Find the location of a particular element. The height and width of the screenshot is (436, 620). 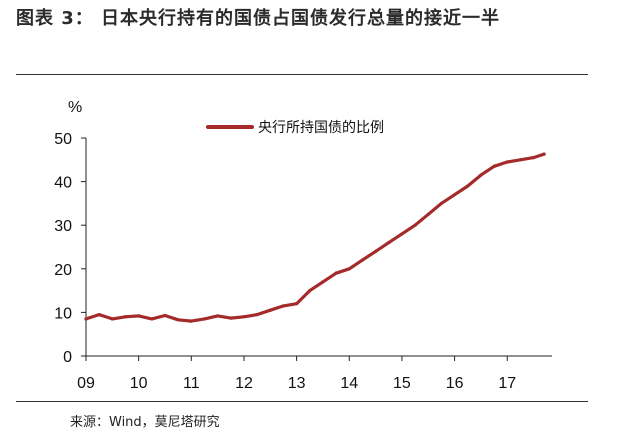

x-tick-label: 16 is located at coordinates (455, 383).